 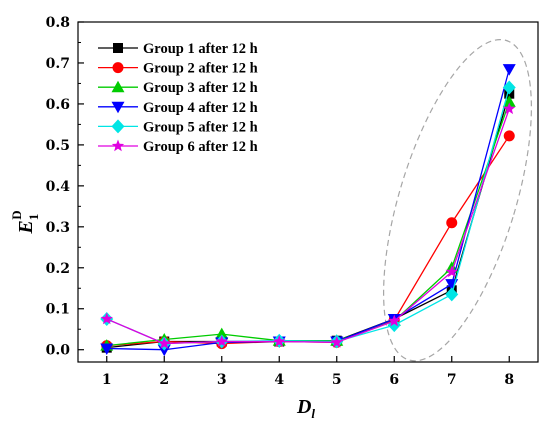 What do you see at coordinates (58, 64) in the screenshot?
I see `y-tick-label: 0.7` at bounding box center [58, 64].